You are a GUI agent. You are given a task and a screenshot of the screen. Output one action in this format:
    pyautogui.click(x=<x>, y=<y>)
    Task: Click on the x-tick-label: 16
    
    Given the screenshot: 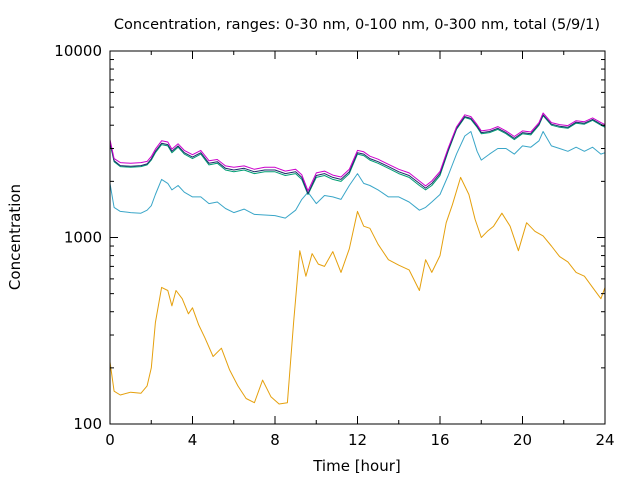 What is the action you would take?
    pyautogui.click(x=439, y=440)
    